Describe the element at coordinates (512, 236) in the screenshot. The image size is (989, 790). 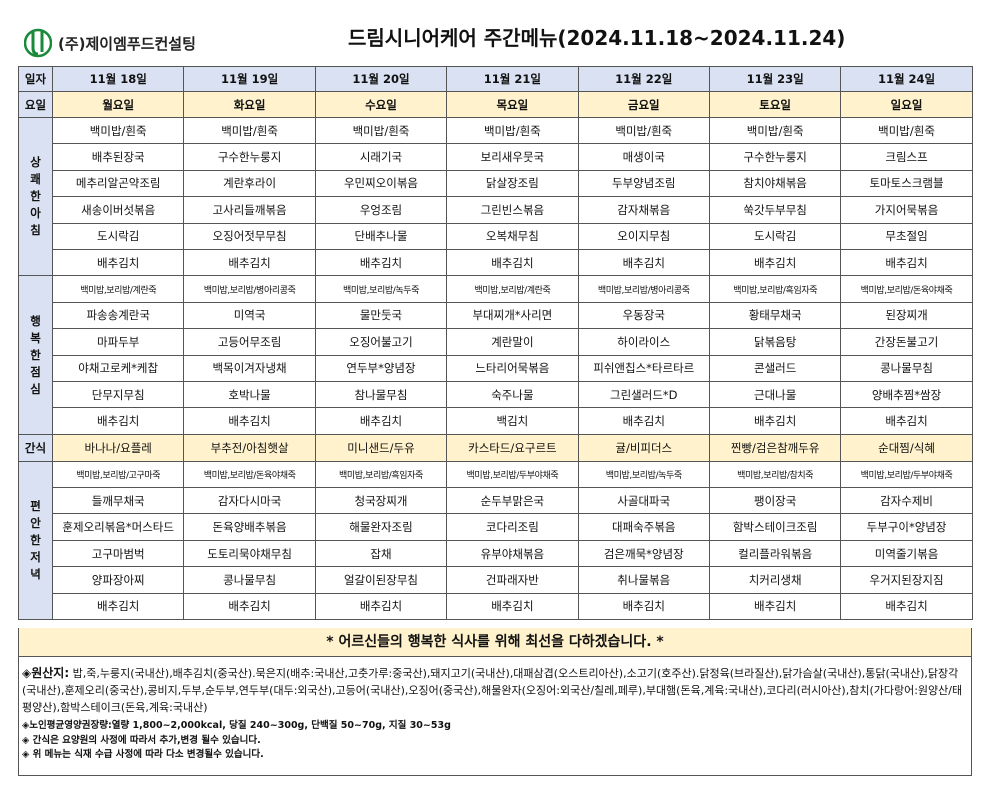
I see `menu-item-cell: 오복채무침` at that location.